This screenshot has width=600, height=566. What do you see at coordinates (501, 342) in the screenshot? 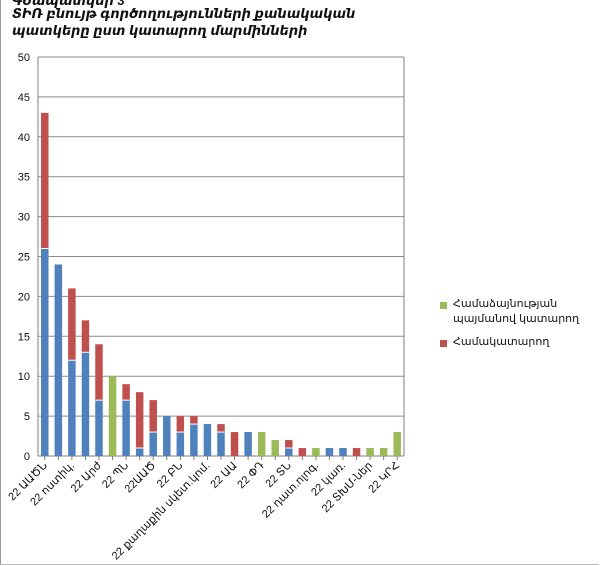
I see `legend-label-co-performer: Համակատարող` at bounding box center [501, 342].